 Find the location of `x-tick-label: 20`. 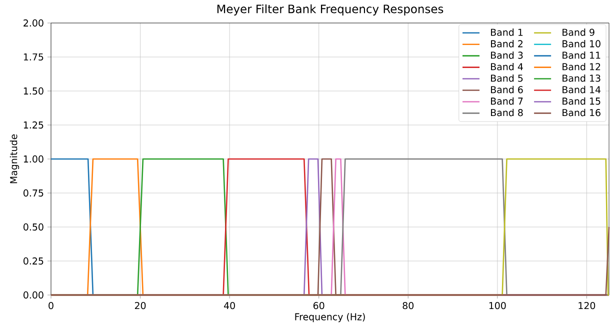

x-tick-label: 20 is located at coordinates (140, 306).